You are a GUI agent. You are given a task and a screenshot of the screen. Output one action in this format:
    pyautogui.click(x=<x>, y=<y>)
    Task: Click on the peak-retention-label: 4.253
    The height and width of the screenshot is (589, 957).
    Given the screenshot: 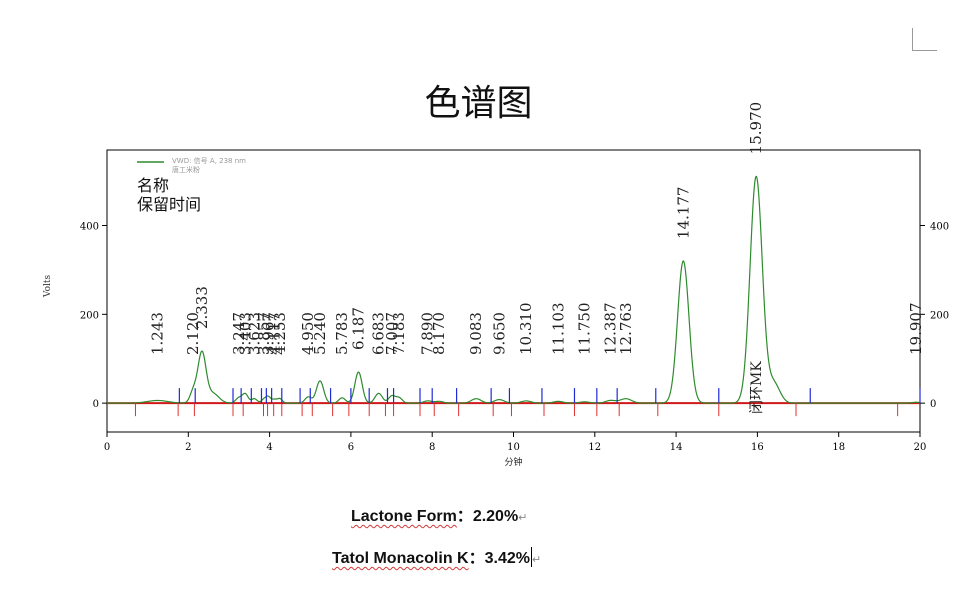 What is the action you would take?
    pyautogui.click(x=280, y=333)
    